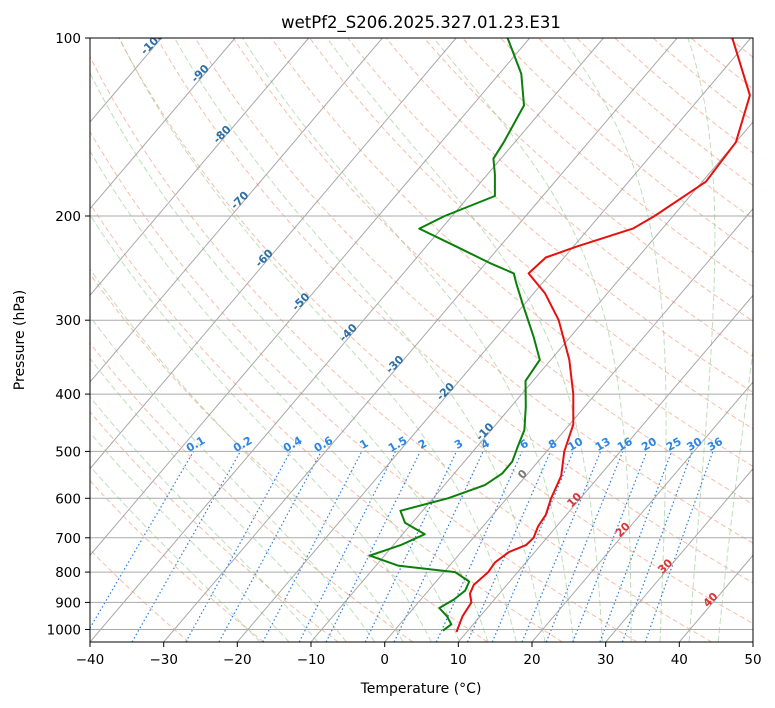 The height and width of the screenshot is (708, 775). Describe the element at coordinates (68, 603) in the screenshot. I see `y-tick-label: 900` at that location.